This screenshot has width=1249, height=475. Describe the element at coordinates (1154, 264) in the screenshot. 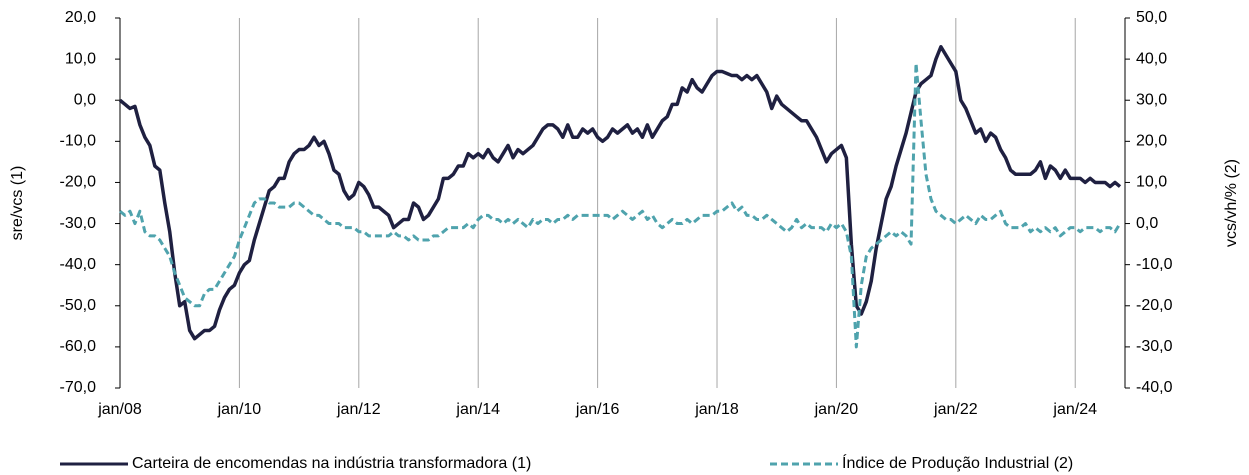

I see `y2-tick-label: -10,0` at that location.